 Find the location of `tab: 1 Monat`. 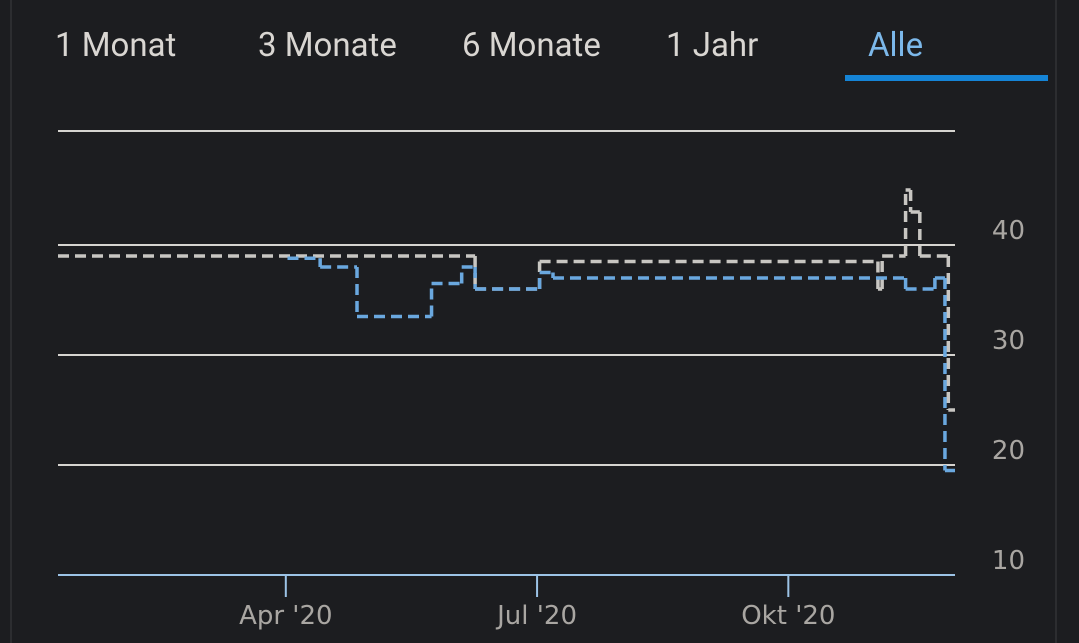

tab: 1 Monat is located at coordinates (116, 45).